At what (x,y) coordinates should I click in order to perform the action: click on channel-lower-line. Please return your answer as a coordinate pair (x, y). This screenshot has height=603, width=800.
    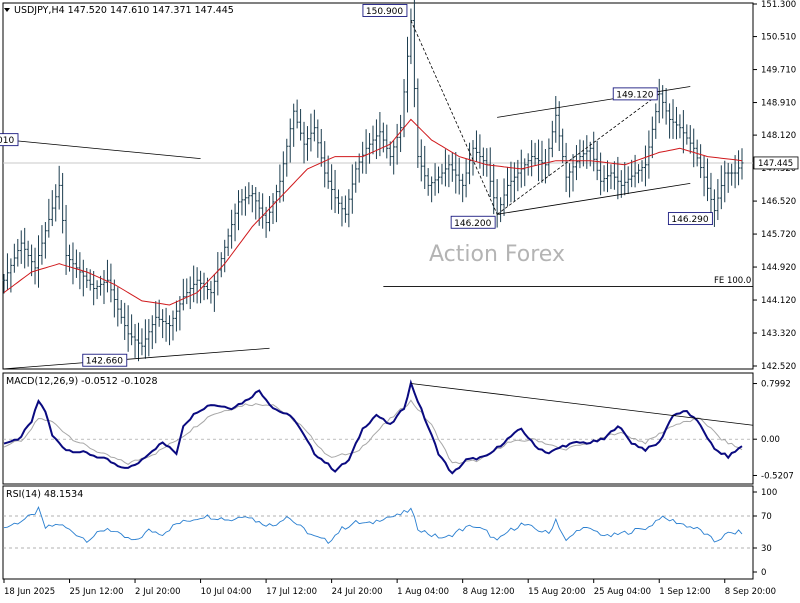
    Looking at the image, I should click on (594, 198).